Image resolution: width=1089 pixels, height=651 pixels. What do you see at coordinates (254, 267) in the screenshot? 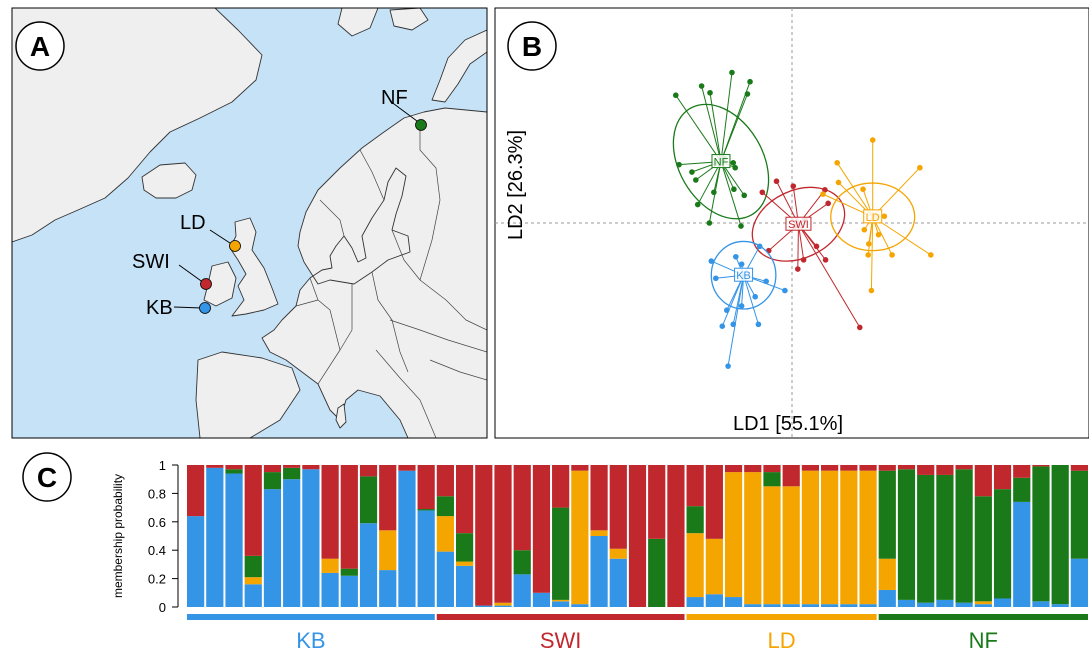
I see `great-britain-shape` at bounding box center [254, 267].